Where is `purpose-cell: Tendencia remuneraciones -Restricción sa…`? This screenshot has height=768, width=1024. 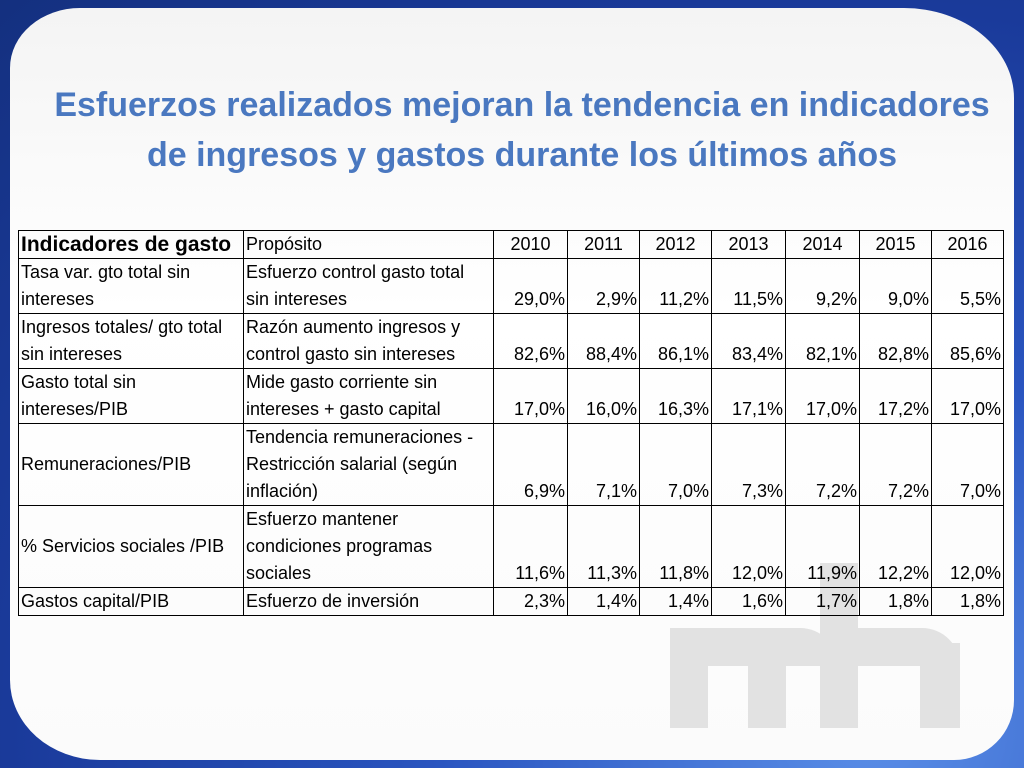 purpose-cell: Tendencia remuneraciones -Restricción sa… is located at coordinates (368, 464).